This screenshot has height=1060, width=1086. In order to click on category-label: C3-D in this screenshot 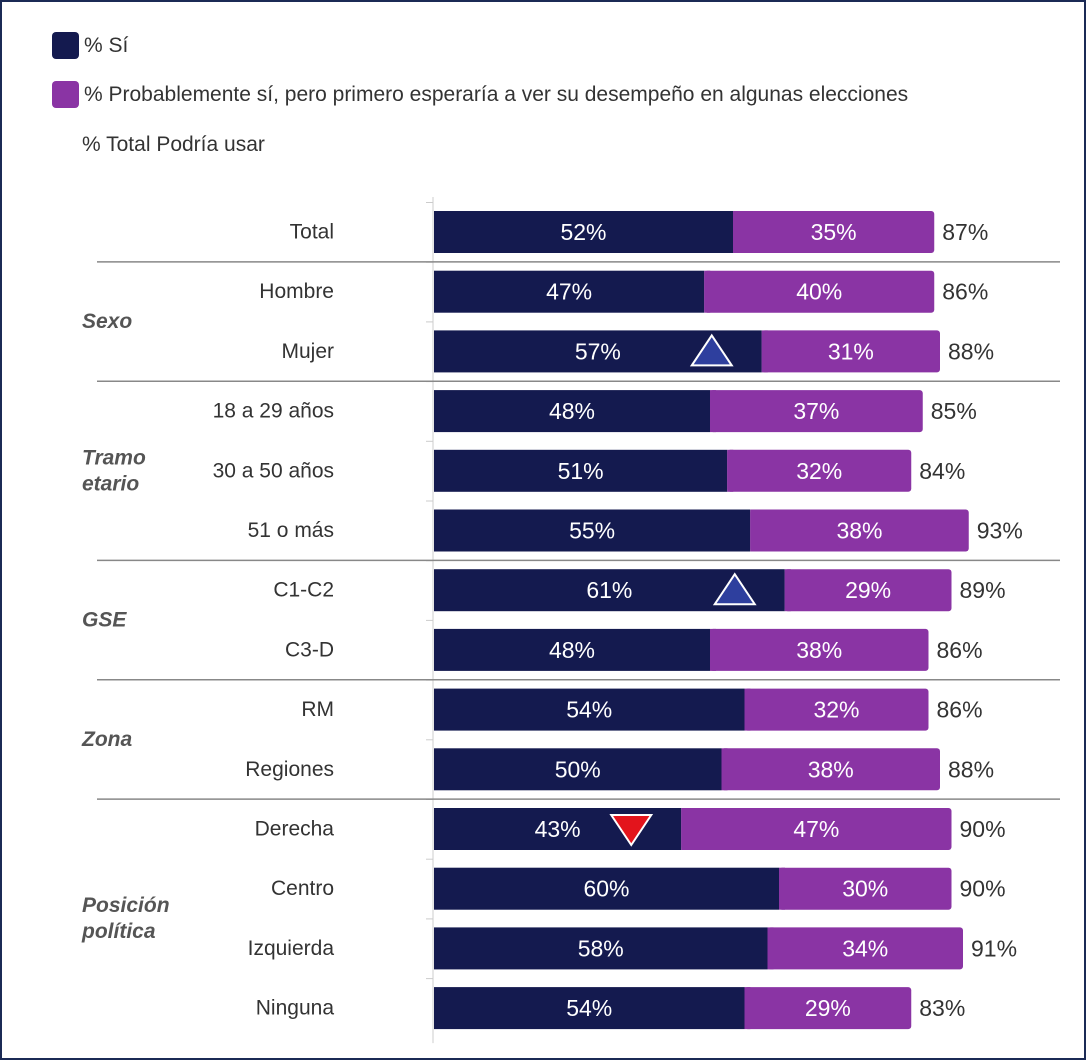, I will do `click(309, 649)`.